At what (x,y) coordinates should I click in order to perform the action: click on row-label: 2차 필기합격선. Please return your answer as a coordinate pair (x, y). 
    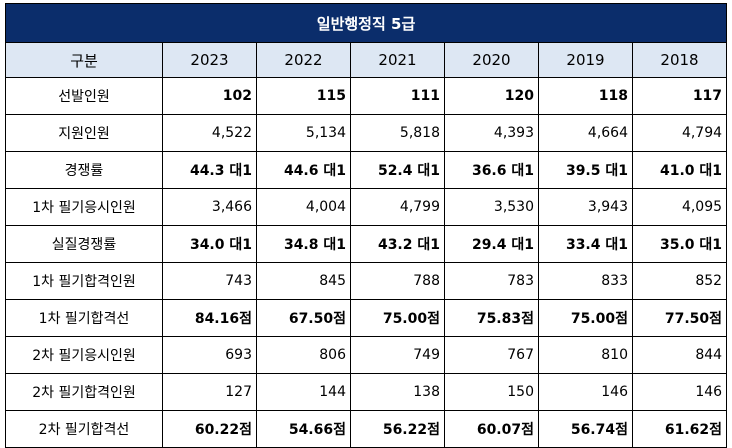
    Looking at the image, I should click on (84, 429).